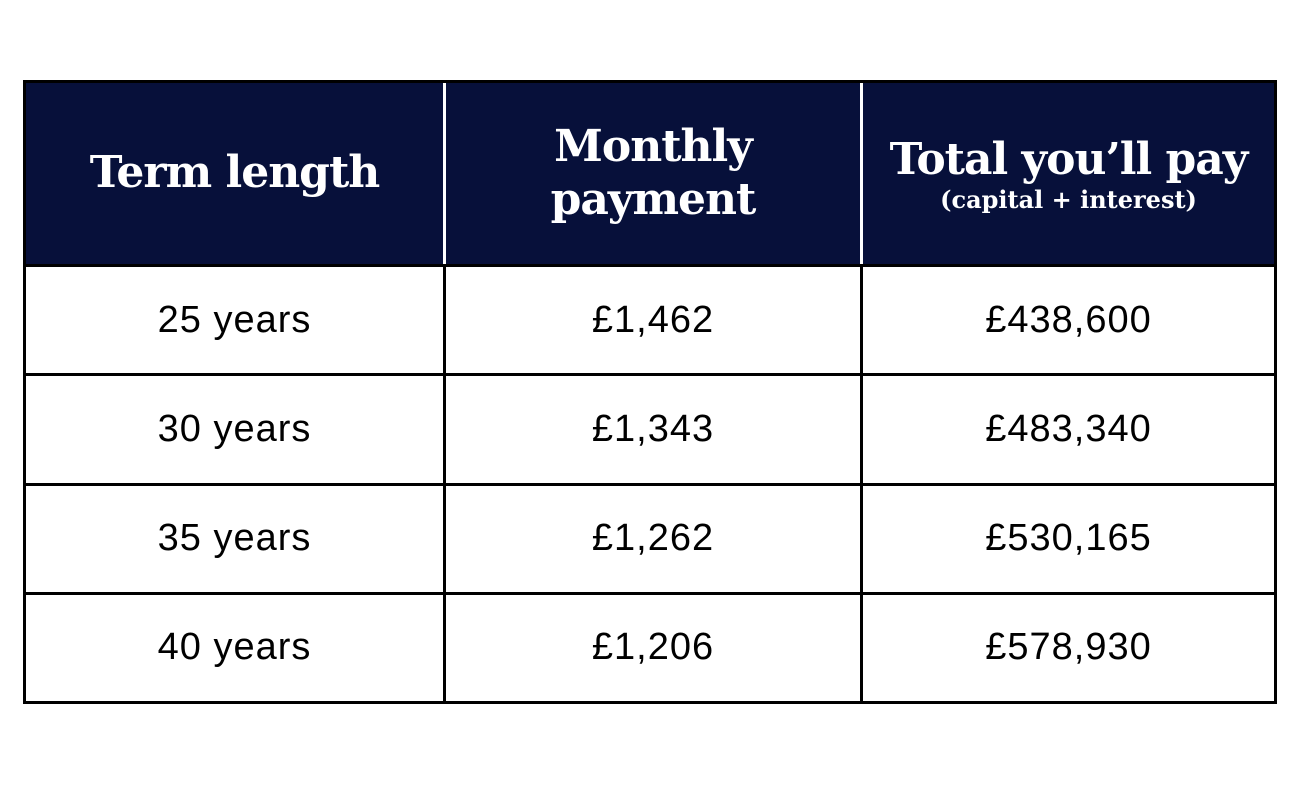 The height and width of the screenshot is (800, 1300). I want to click on table-cell-monthly: £1,262, so click(651, 537).